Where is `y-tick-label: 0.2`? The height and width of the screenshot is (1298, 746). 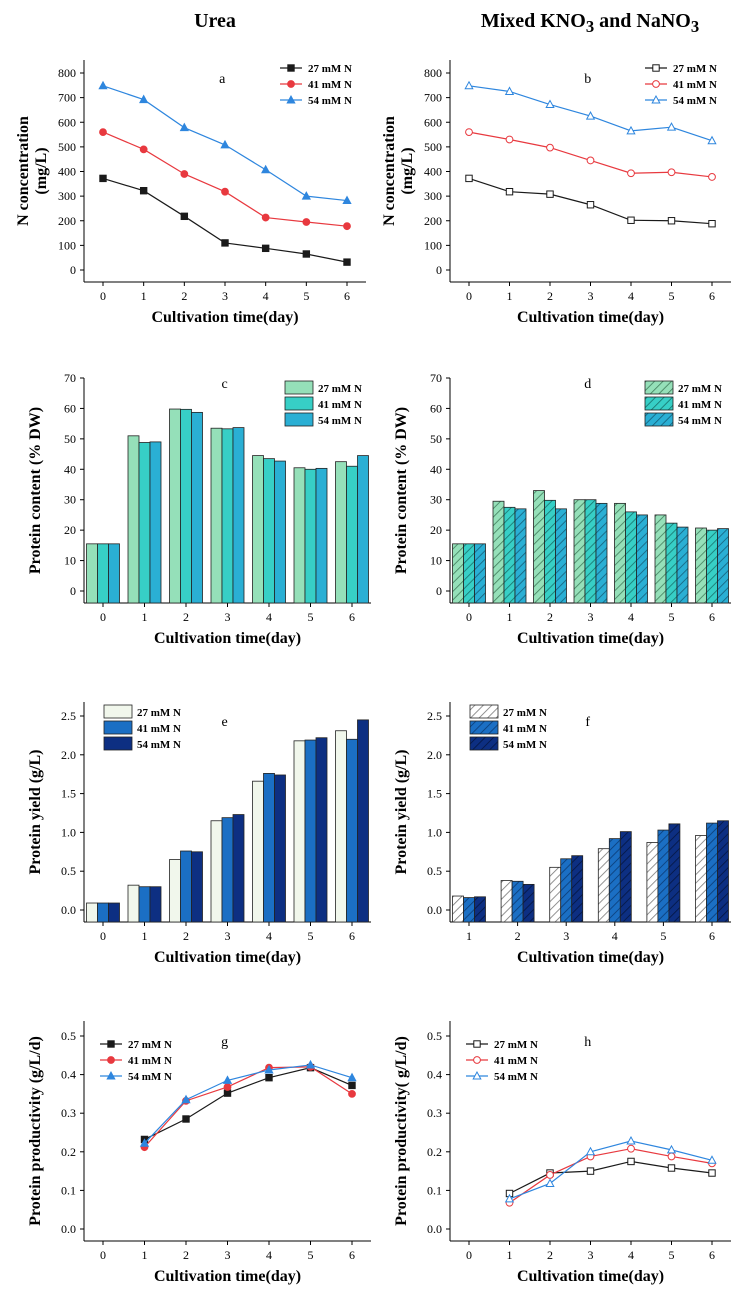 y-tick-label: 0.2 is located at coordinates (434, 1152).